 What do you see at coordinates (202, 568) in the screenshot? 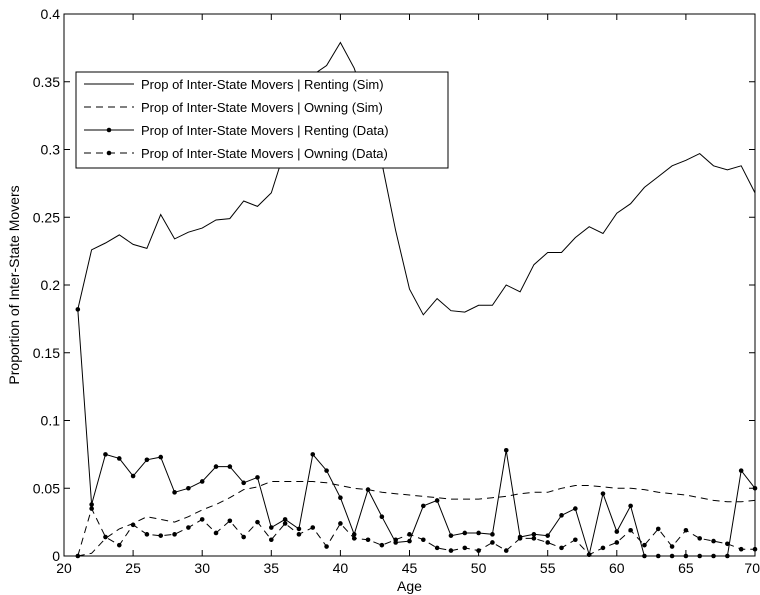
I see `x-tick-label: 30` at bounding box center [202, 568].